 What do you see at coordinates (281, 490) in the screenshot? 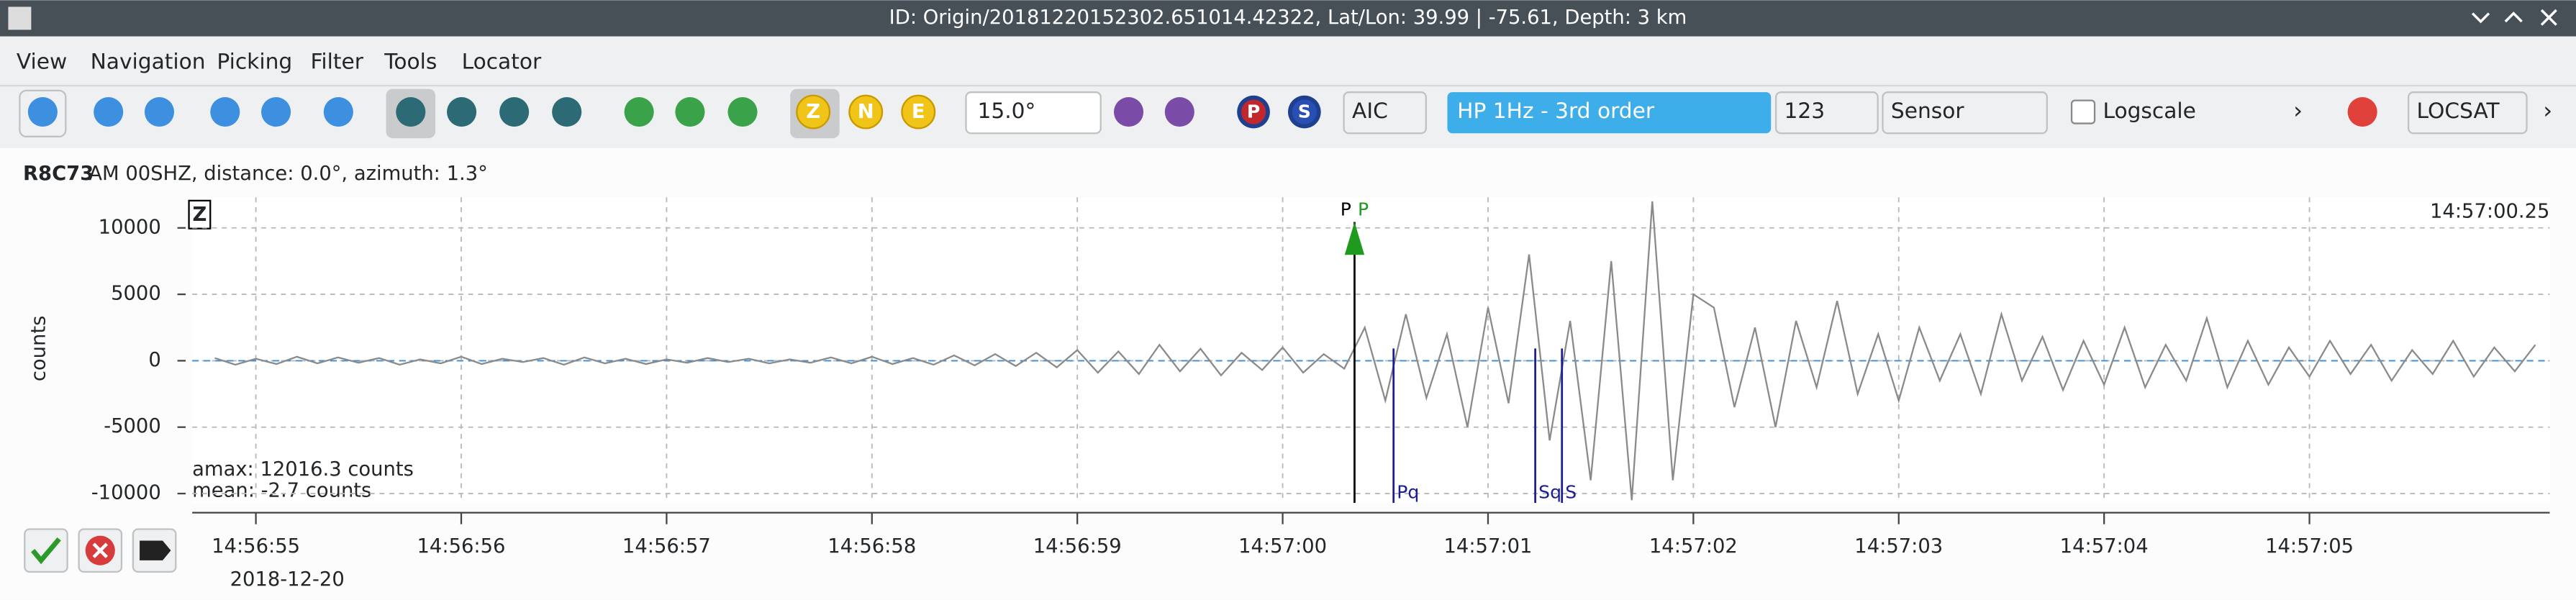
I see `stat-label: mean: -2.7 counts` at bounding box center [281, 490].